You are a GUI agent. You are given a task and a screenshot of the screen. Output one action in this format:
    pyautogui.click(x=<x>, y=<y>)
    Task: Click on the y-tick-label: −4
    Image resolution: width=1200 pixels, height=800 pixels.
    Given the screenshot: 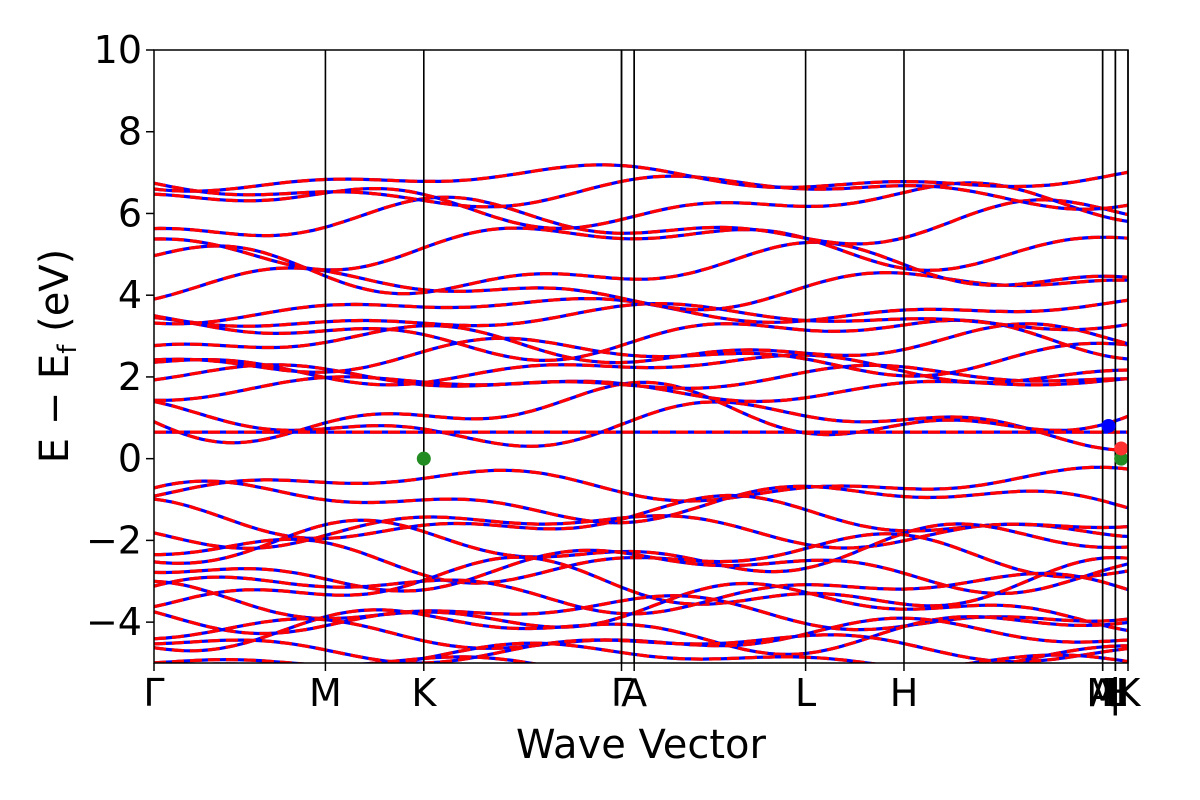 What is the action you would take?
    pyautogui.click(x=114, y=622)
    